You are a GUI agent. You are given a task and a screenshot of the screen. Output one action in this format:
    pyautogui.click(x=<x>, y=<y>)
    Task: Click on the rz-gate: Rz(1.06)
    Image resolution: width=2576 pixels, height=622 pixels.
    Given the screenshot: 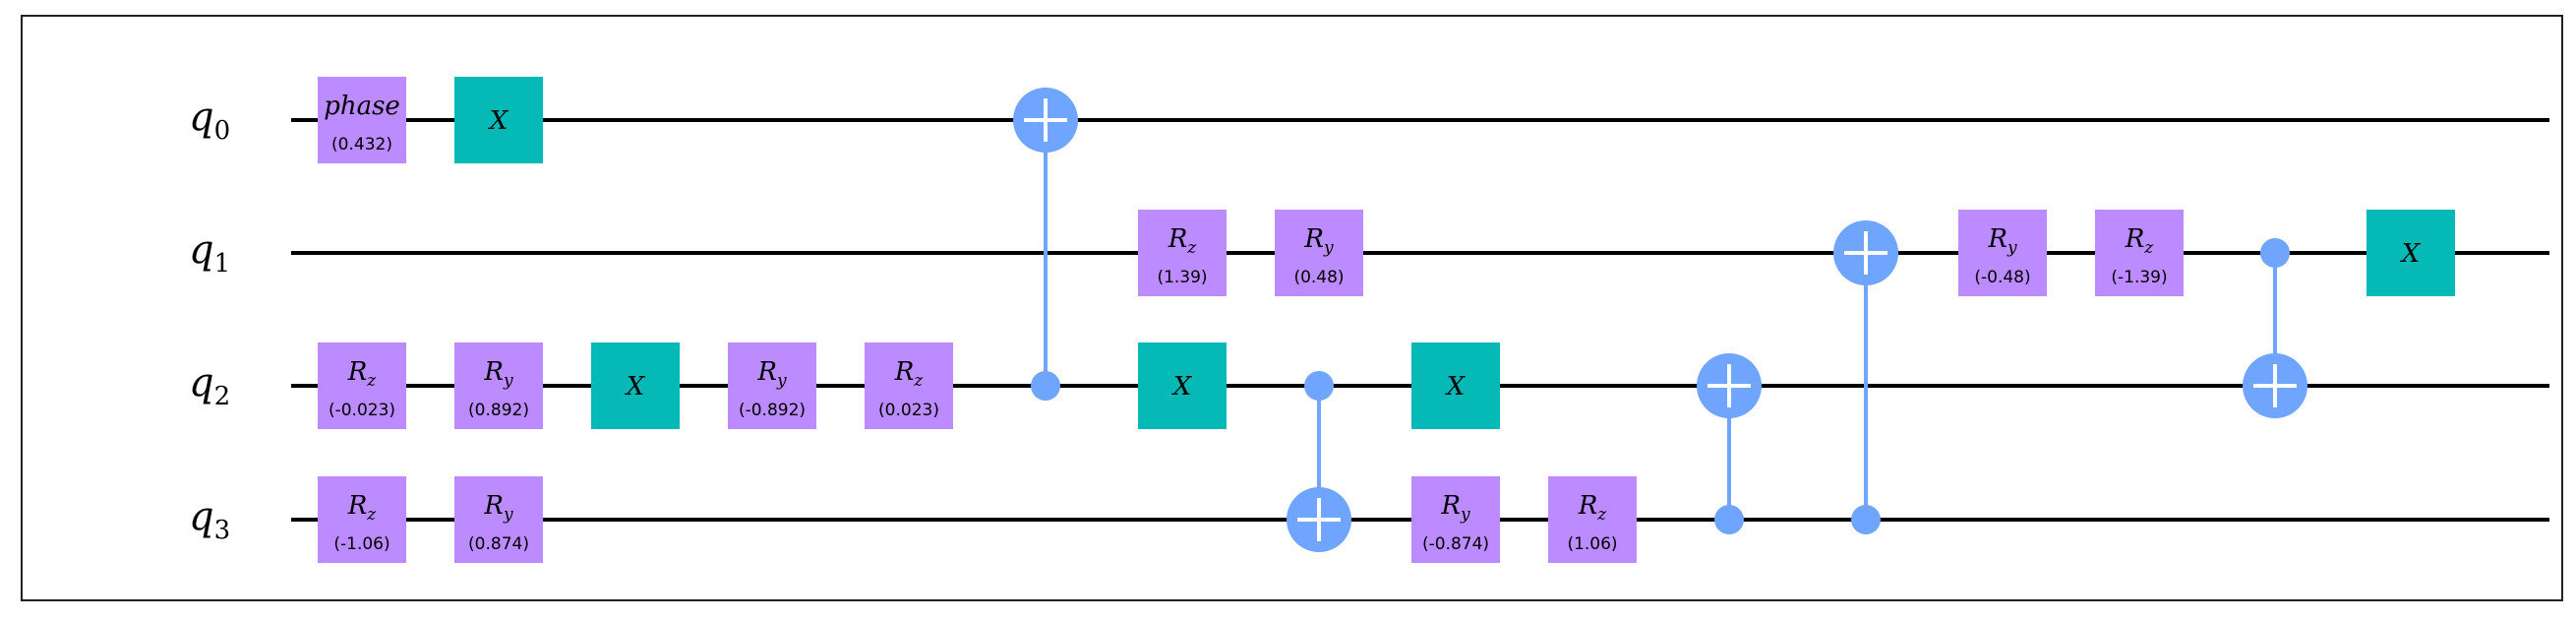 What is the action you would take?
    pyautogui.click(x=1592, y=519)
    